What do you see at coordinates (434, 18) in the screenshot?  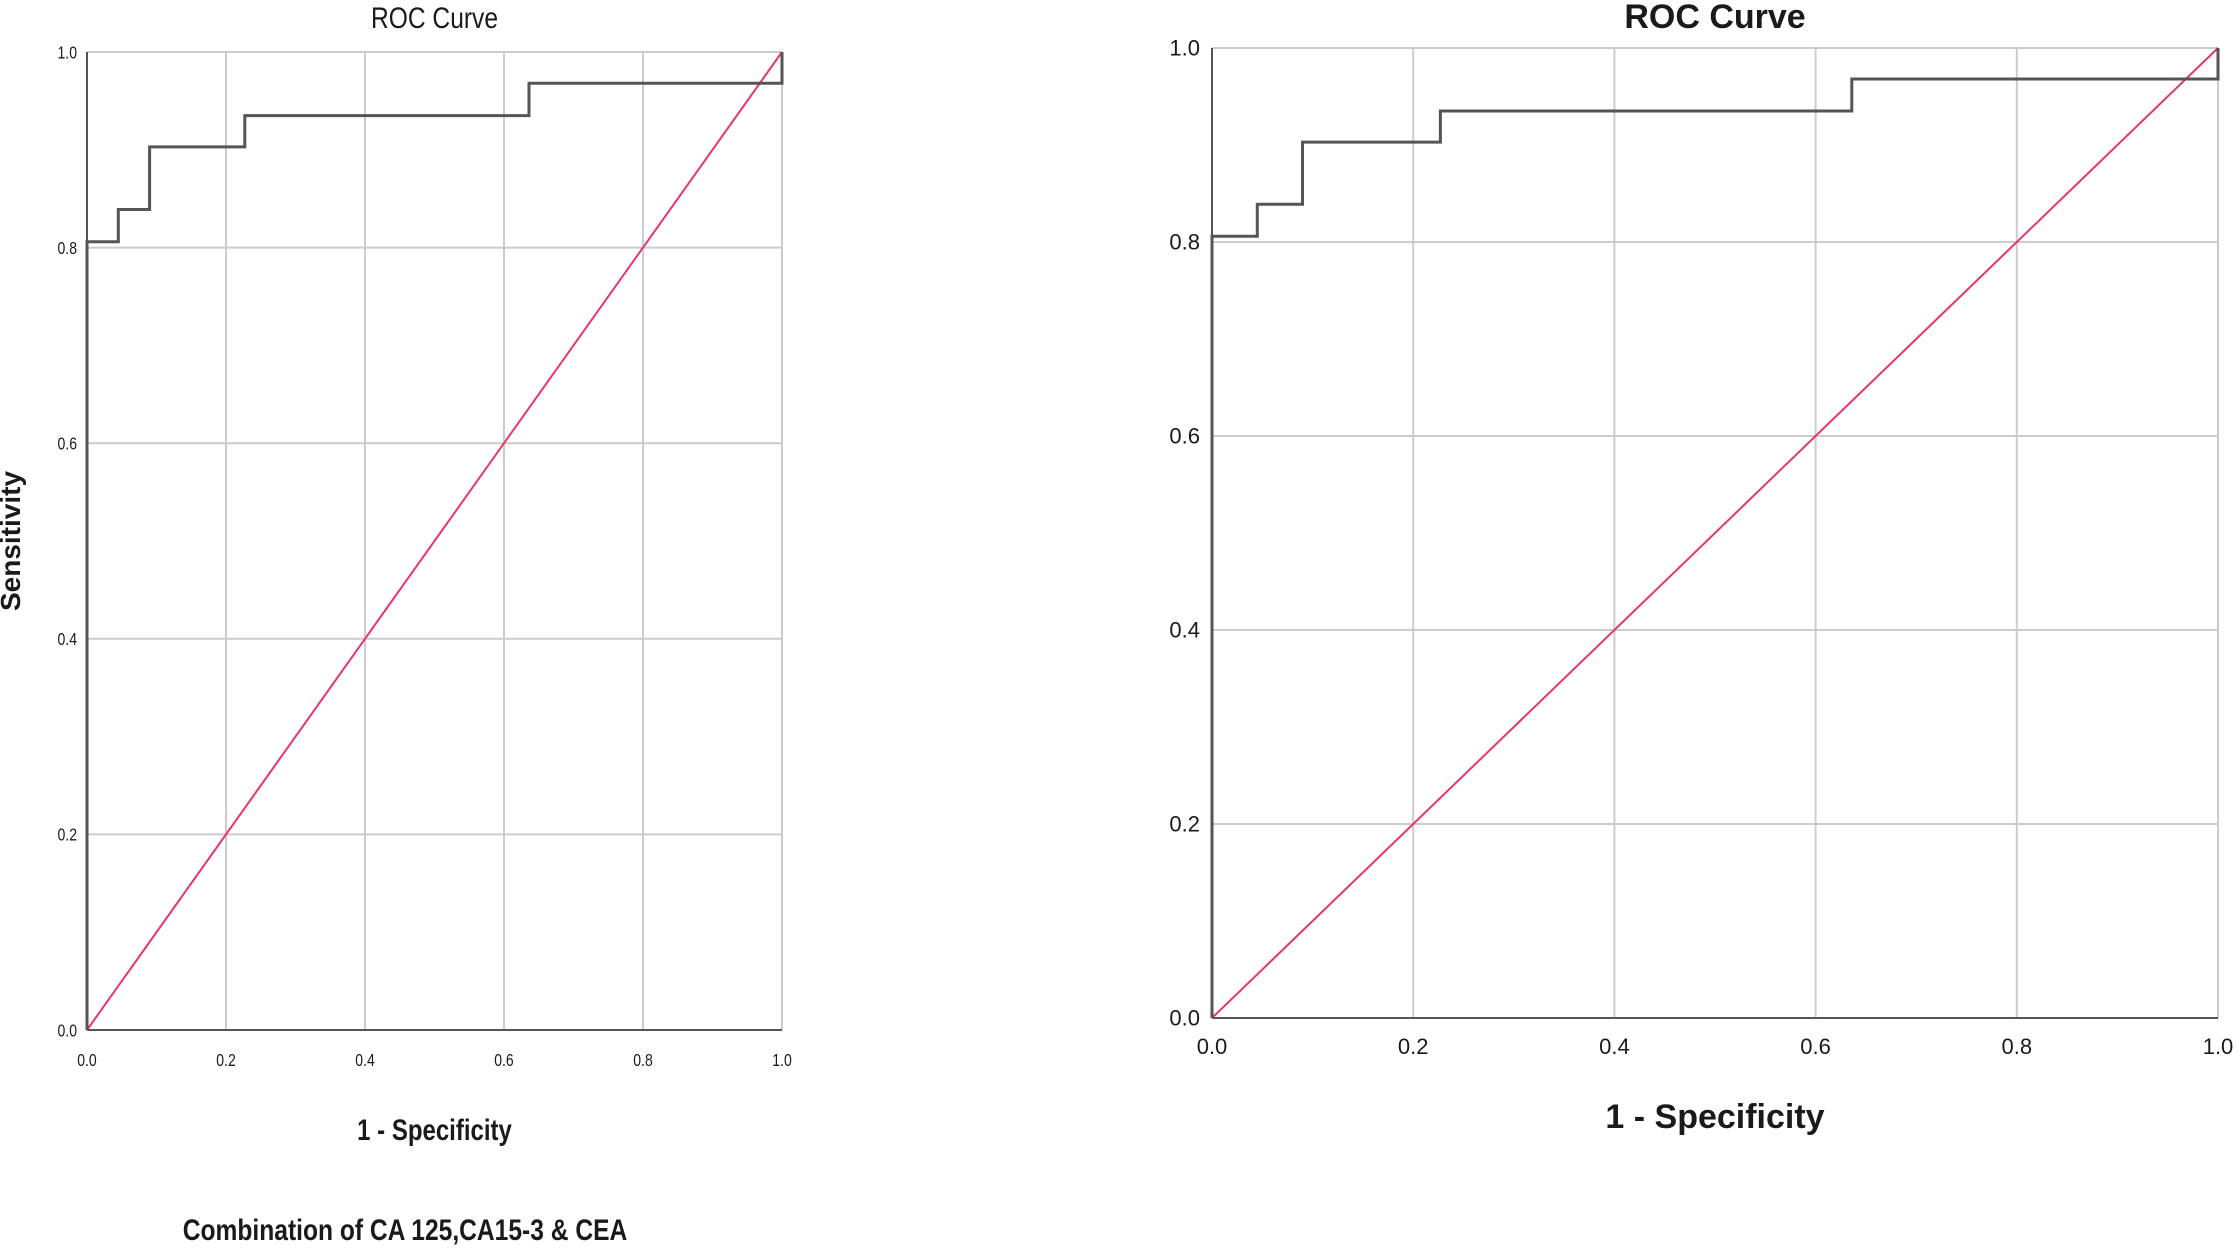 I see `chart-1-title: ROC Curve` at bounding box center [434, 18].